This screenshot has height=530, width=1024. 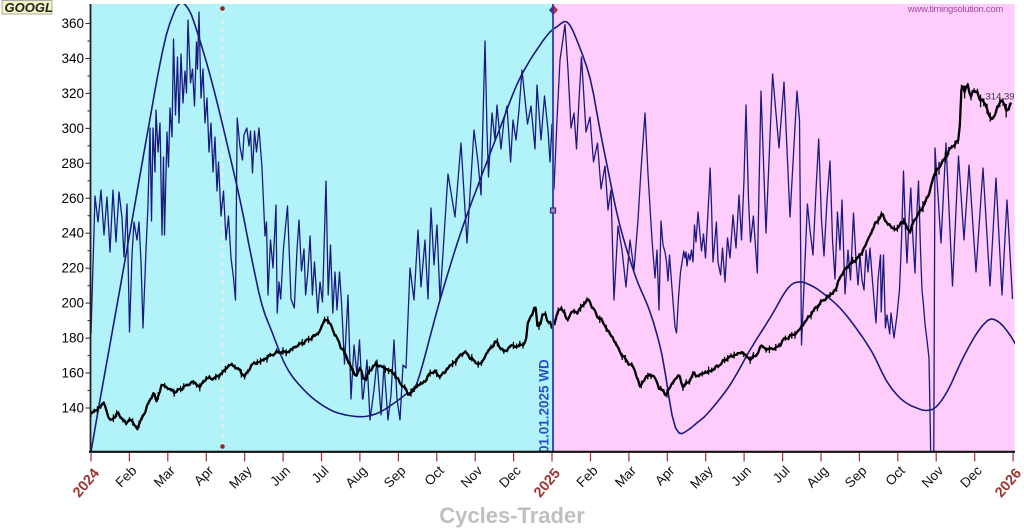 What do you see at coordinates (72, 198) in the screenshot?
I see `svg-text: 260` at bounding box center [72, 198].